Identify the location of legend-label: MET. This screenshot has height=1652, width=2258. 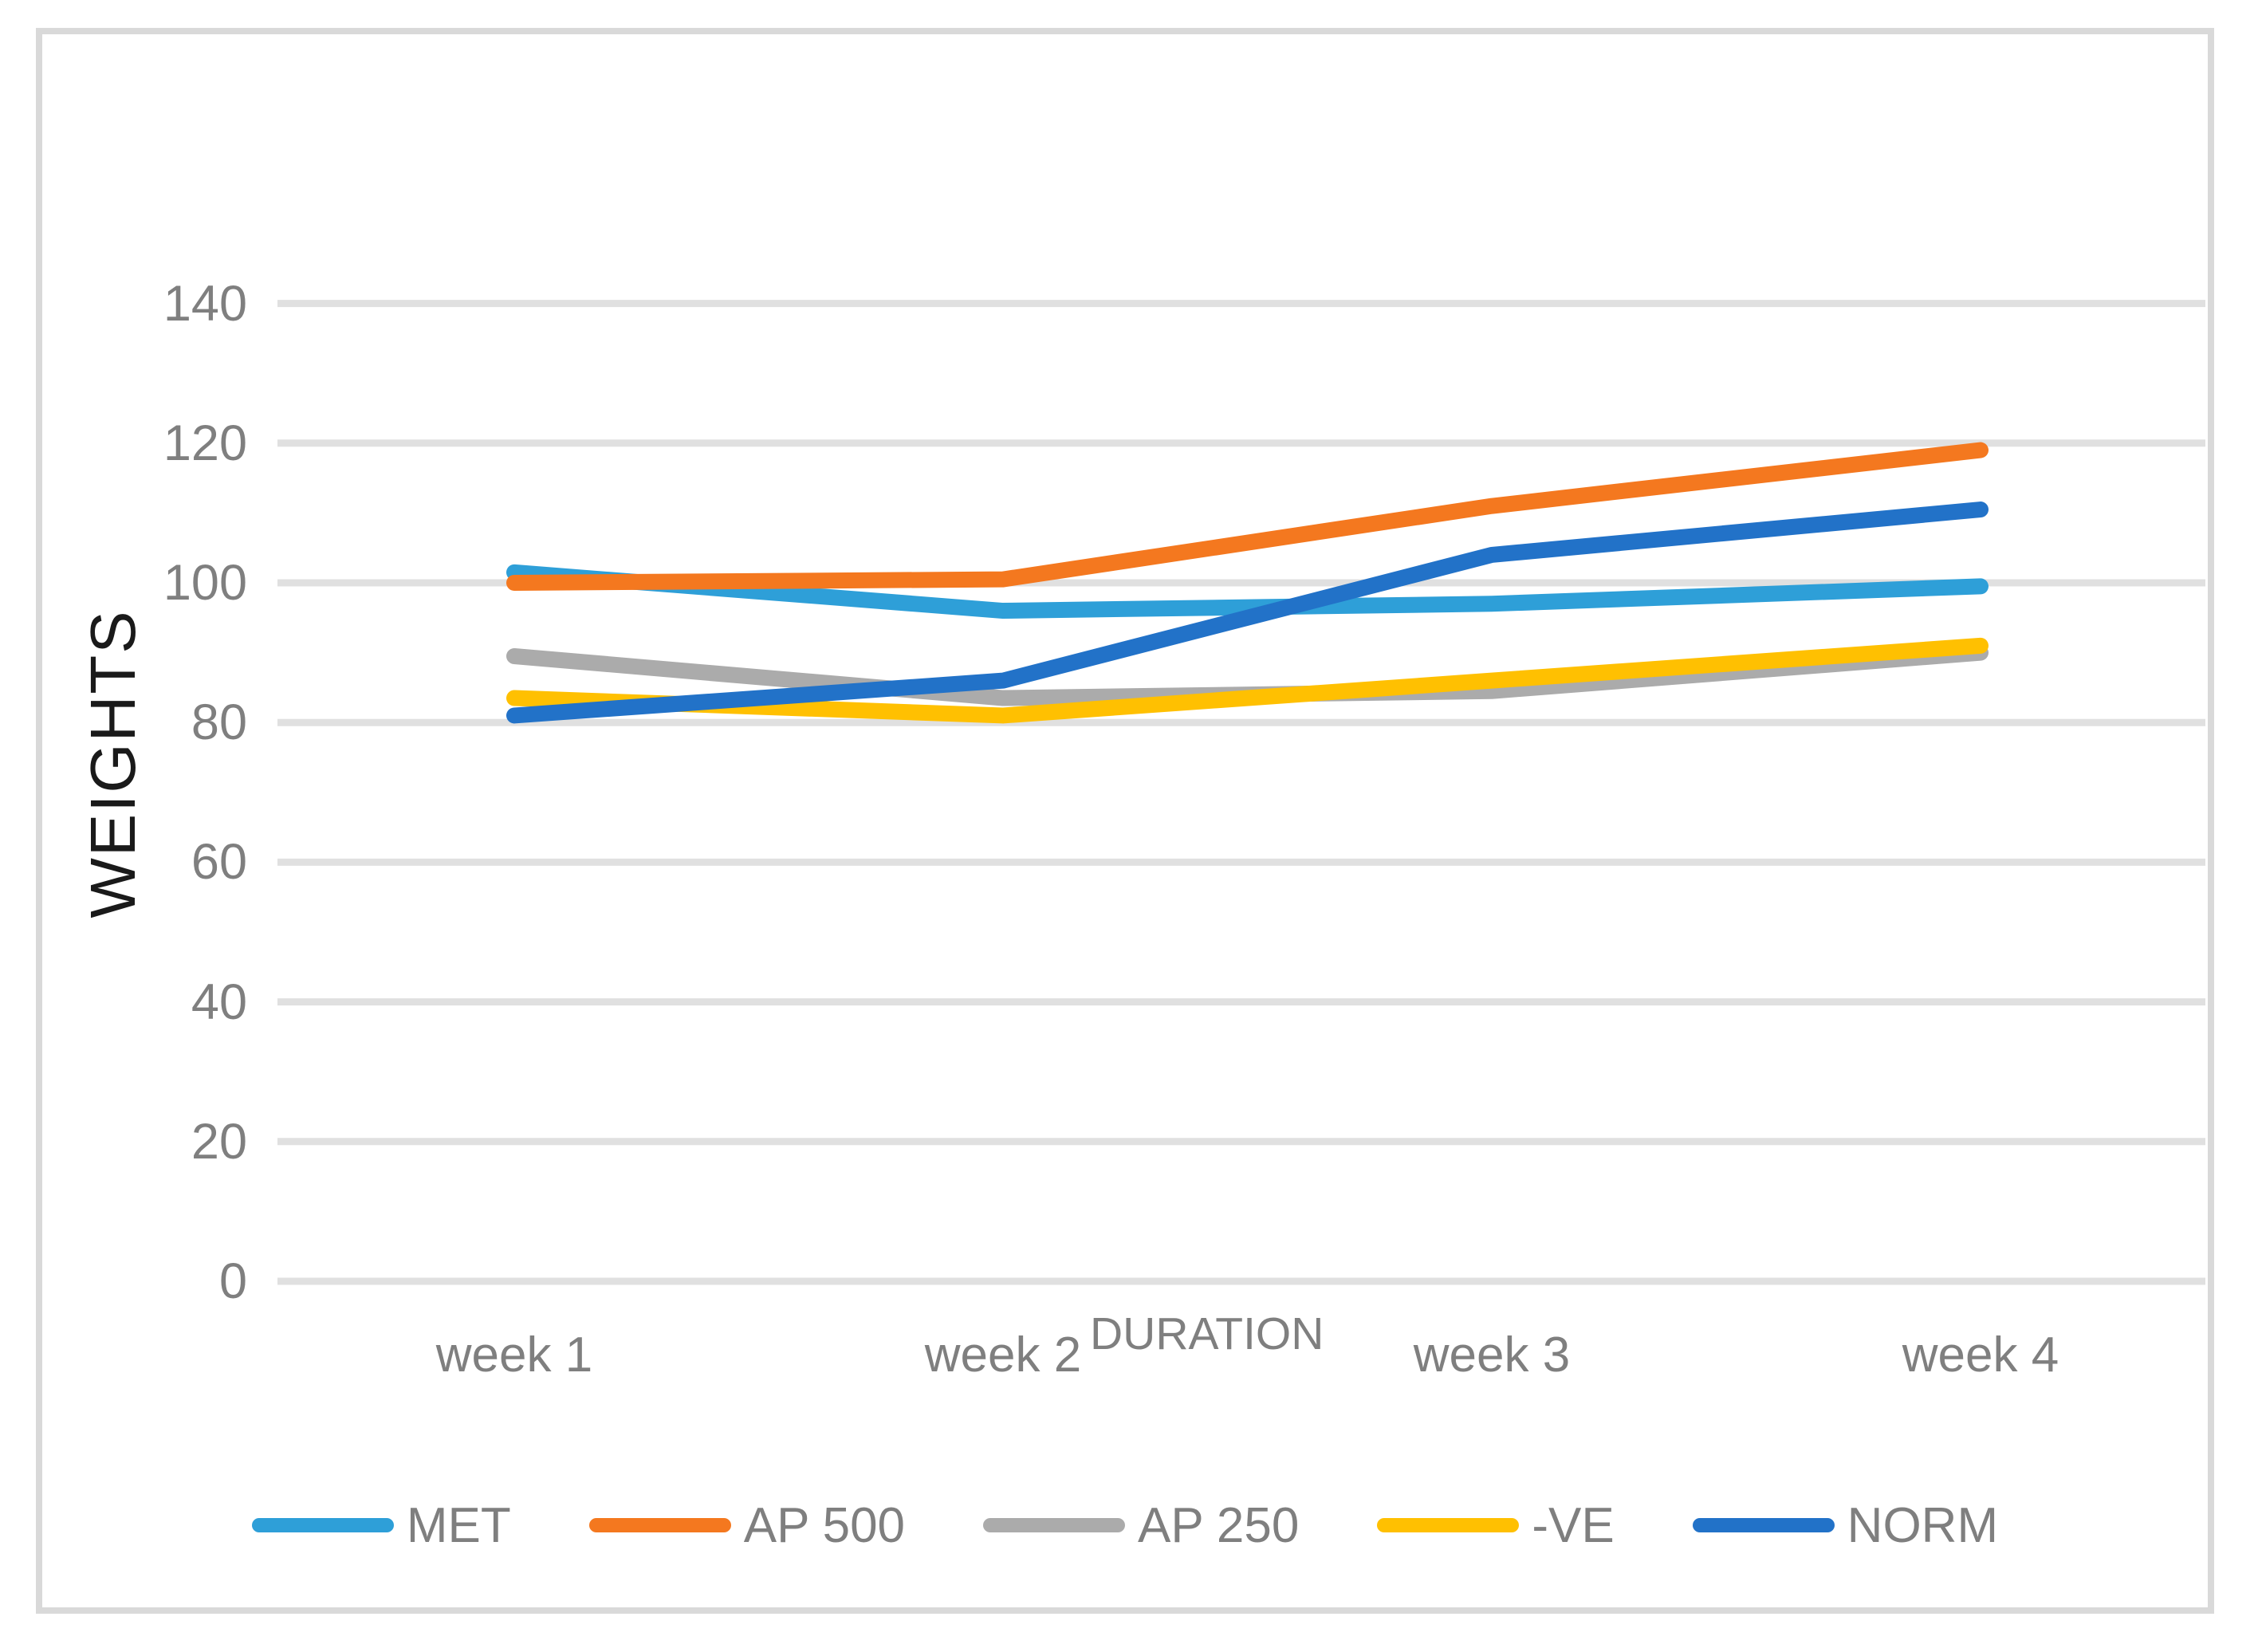
(458, 1525).